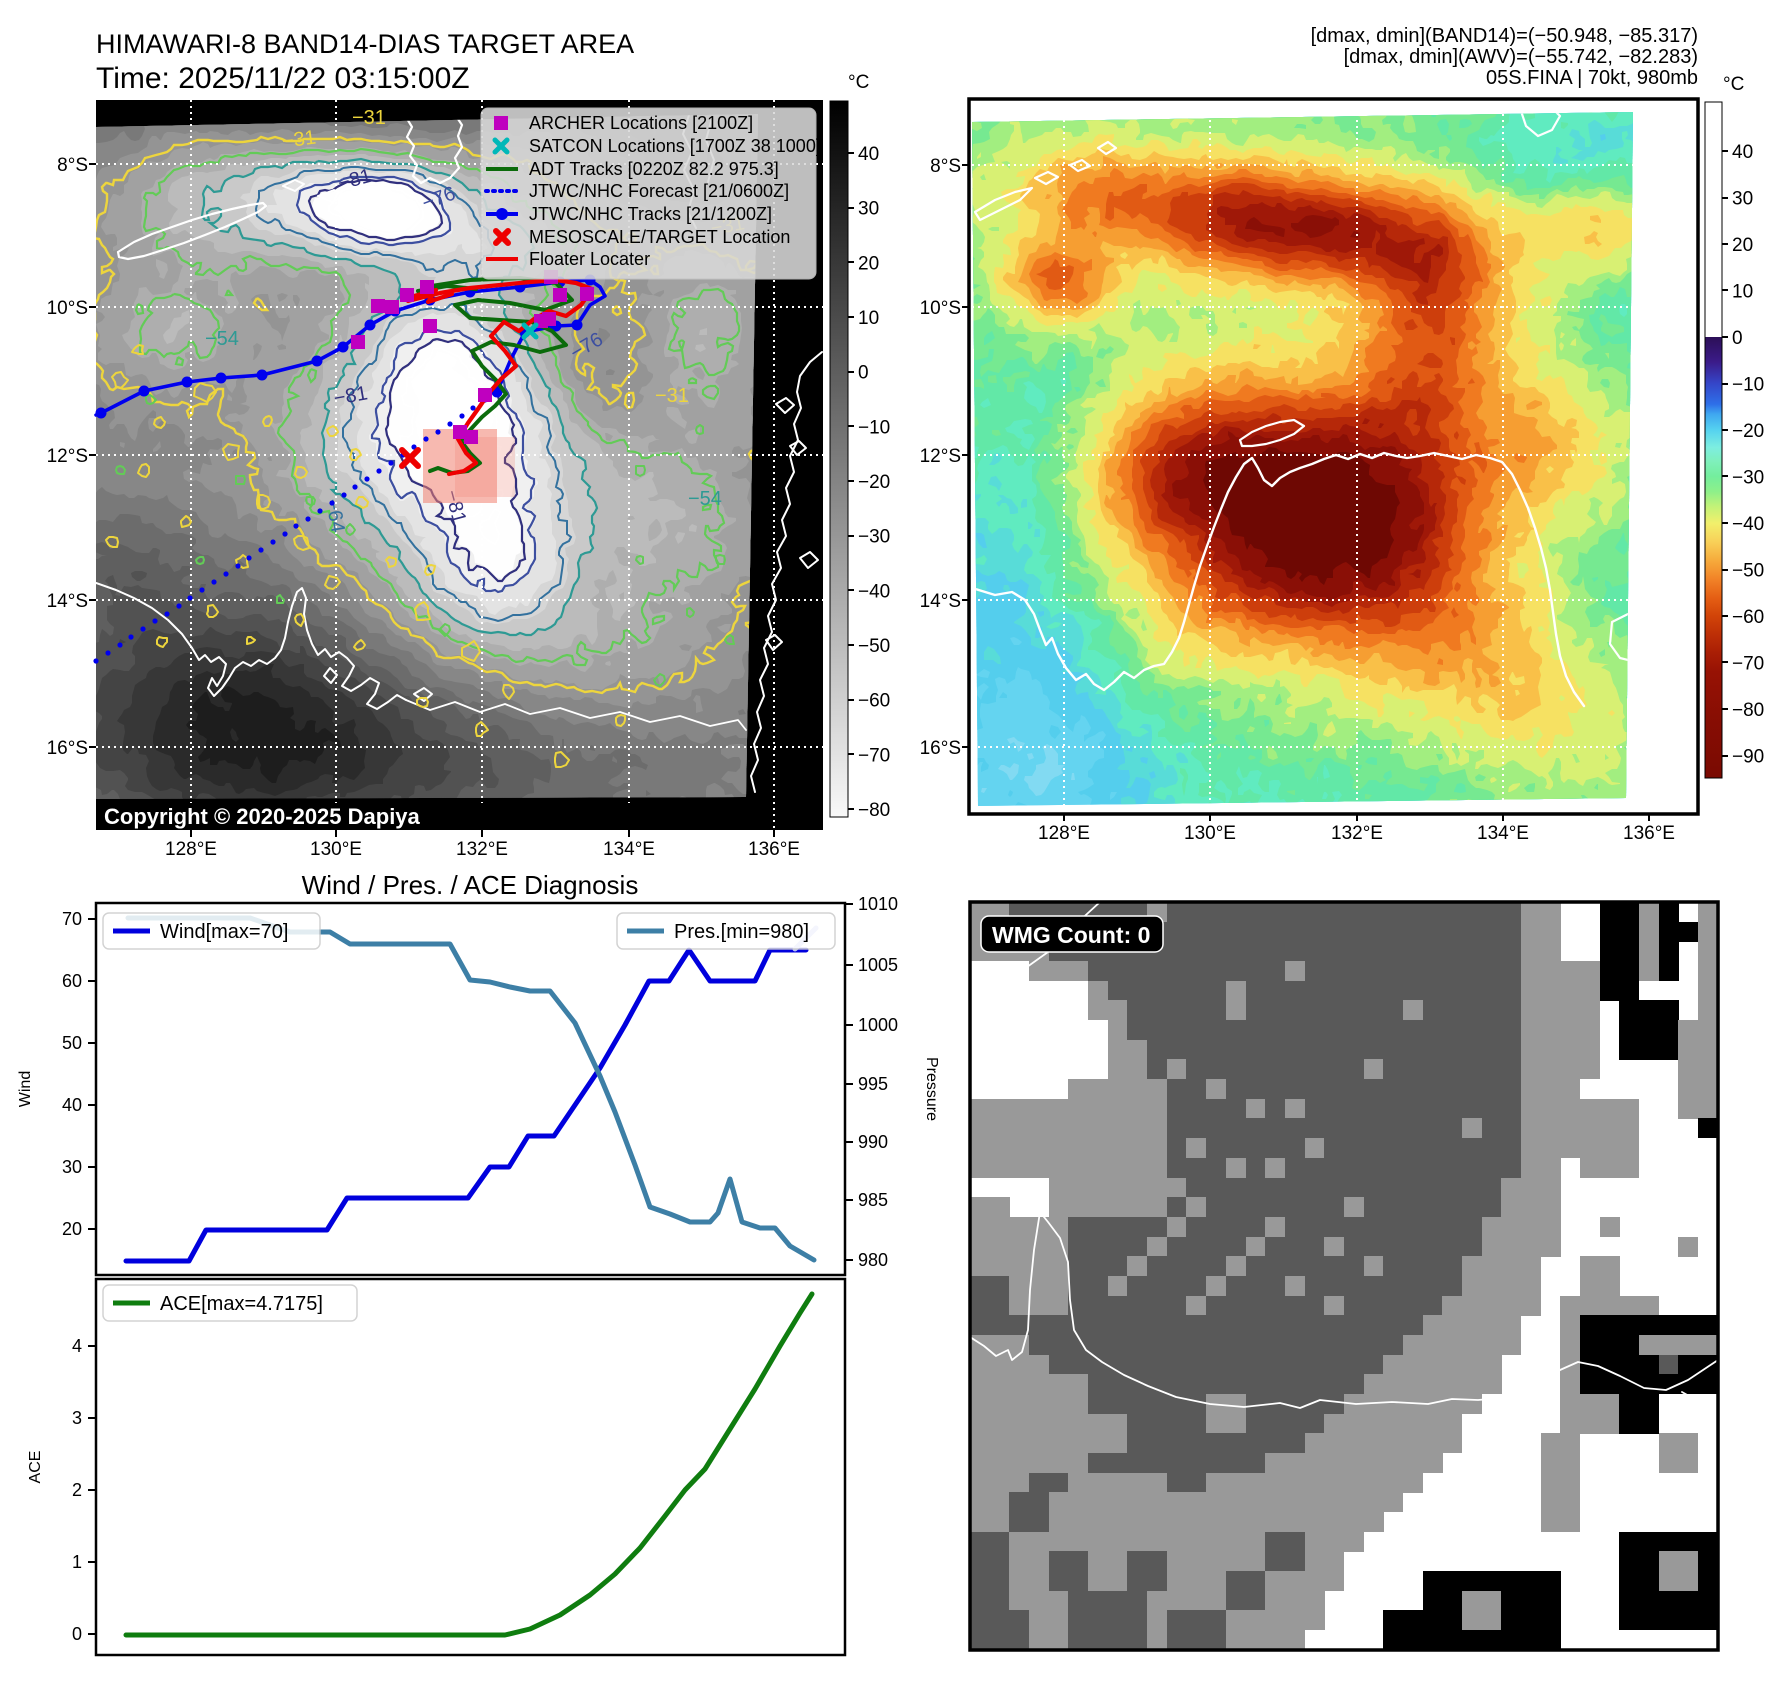 Image resolution: width=1788 pixels, height=1695 pixels. What do you see at coordinates (654, 169) in the screenshot?
I see `svg-text: ADT Tracks [0220Z 82.2 975.3]` at bounding box center [654, 169].